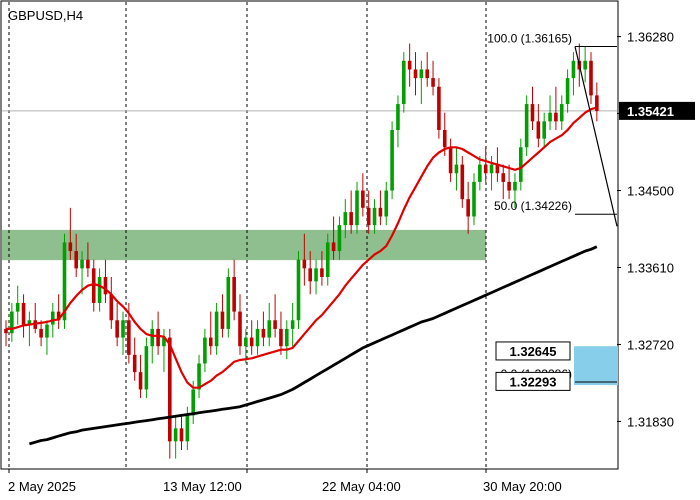 The image size is (700, 500). I want to click on symbol-label: GBPUSD,H4, so click(45, 15).